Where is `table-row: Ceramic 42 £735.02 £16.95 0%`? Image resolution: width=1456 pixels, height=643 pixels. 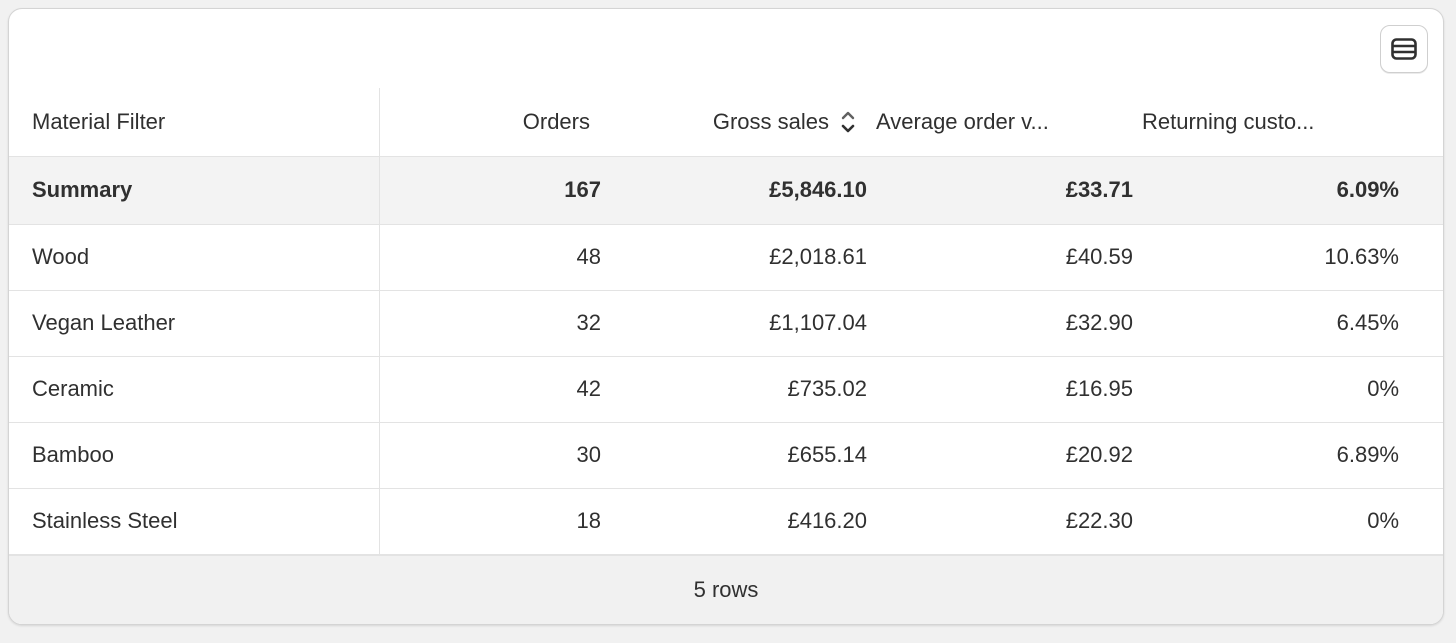 table-row: Ceramic 42 £735.02 £16.95 0% is located at coordinates (726, 389).